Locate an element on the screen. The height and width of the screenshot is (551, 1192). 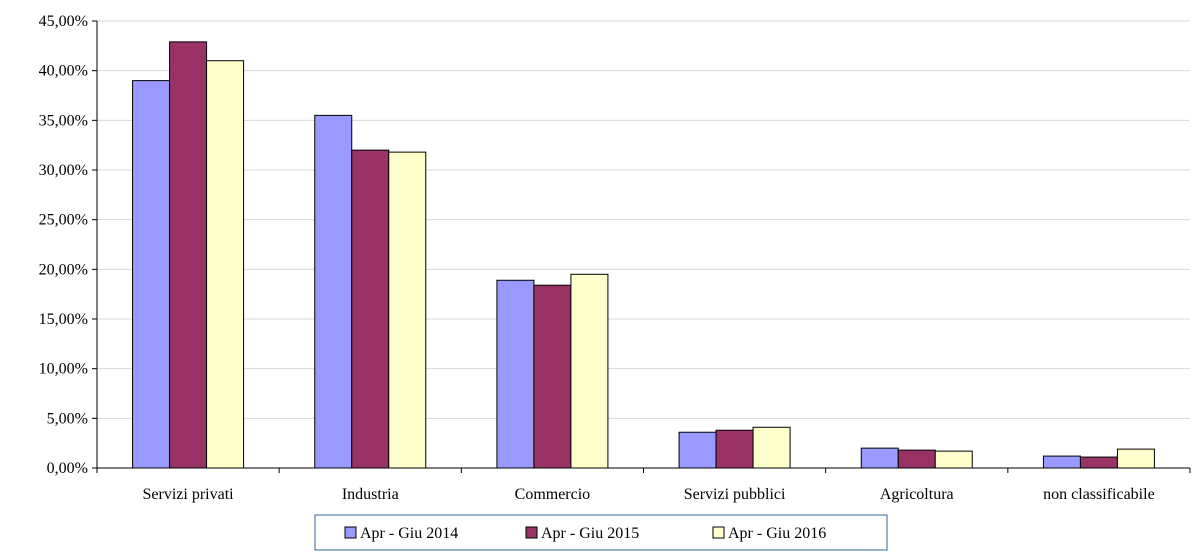
x-tick-label: Agricoltura is located at coordinates (917, 494).